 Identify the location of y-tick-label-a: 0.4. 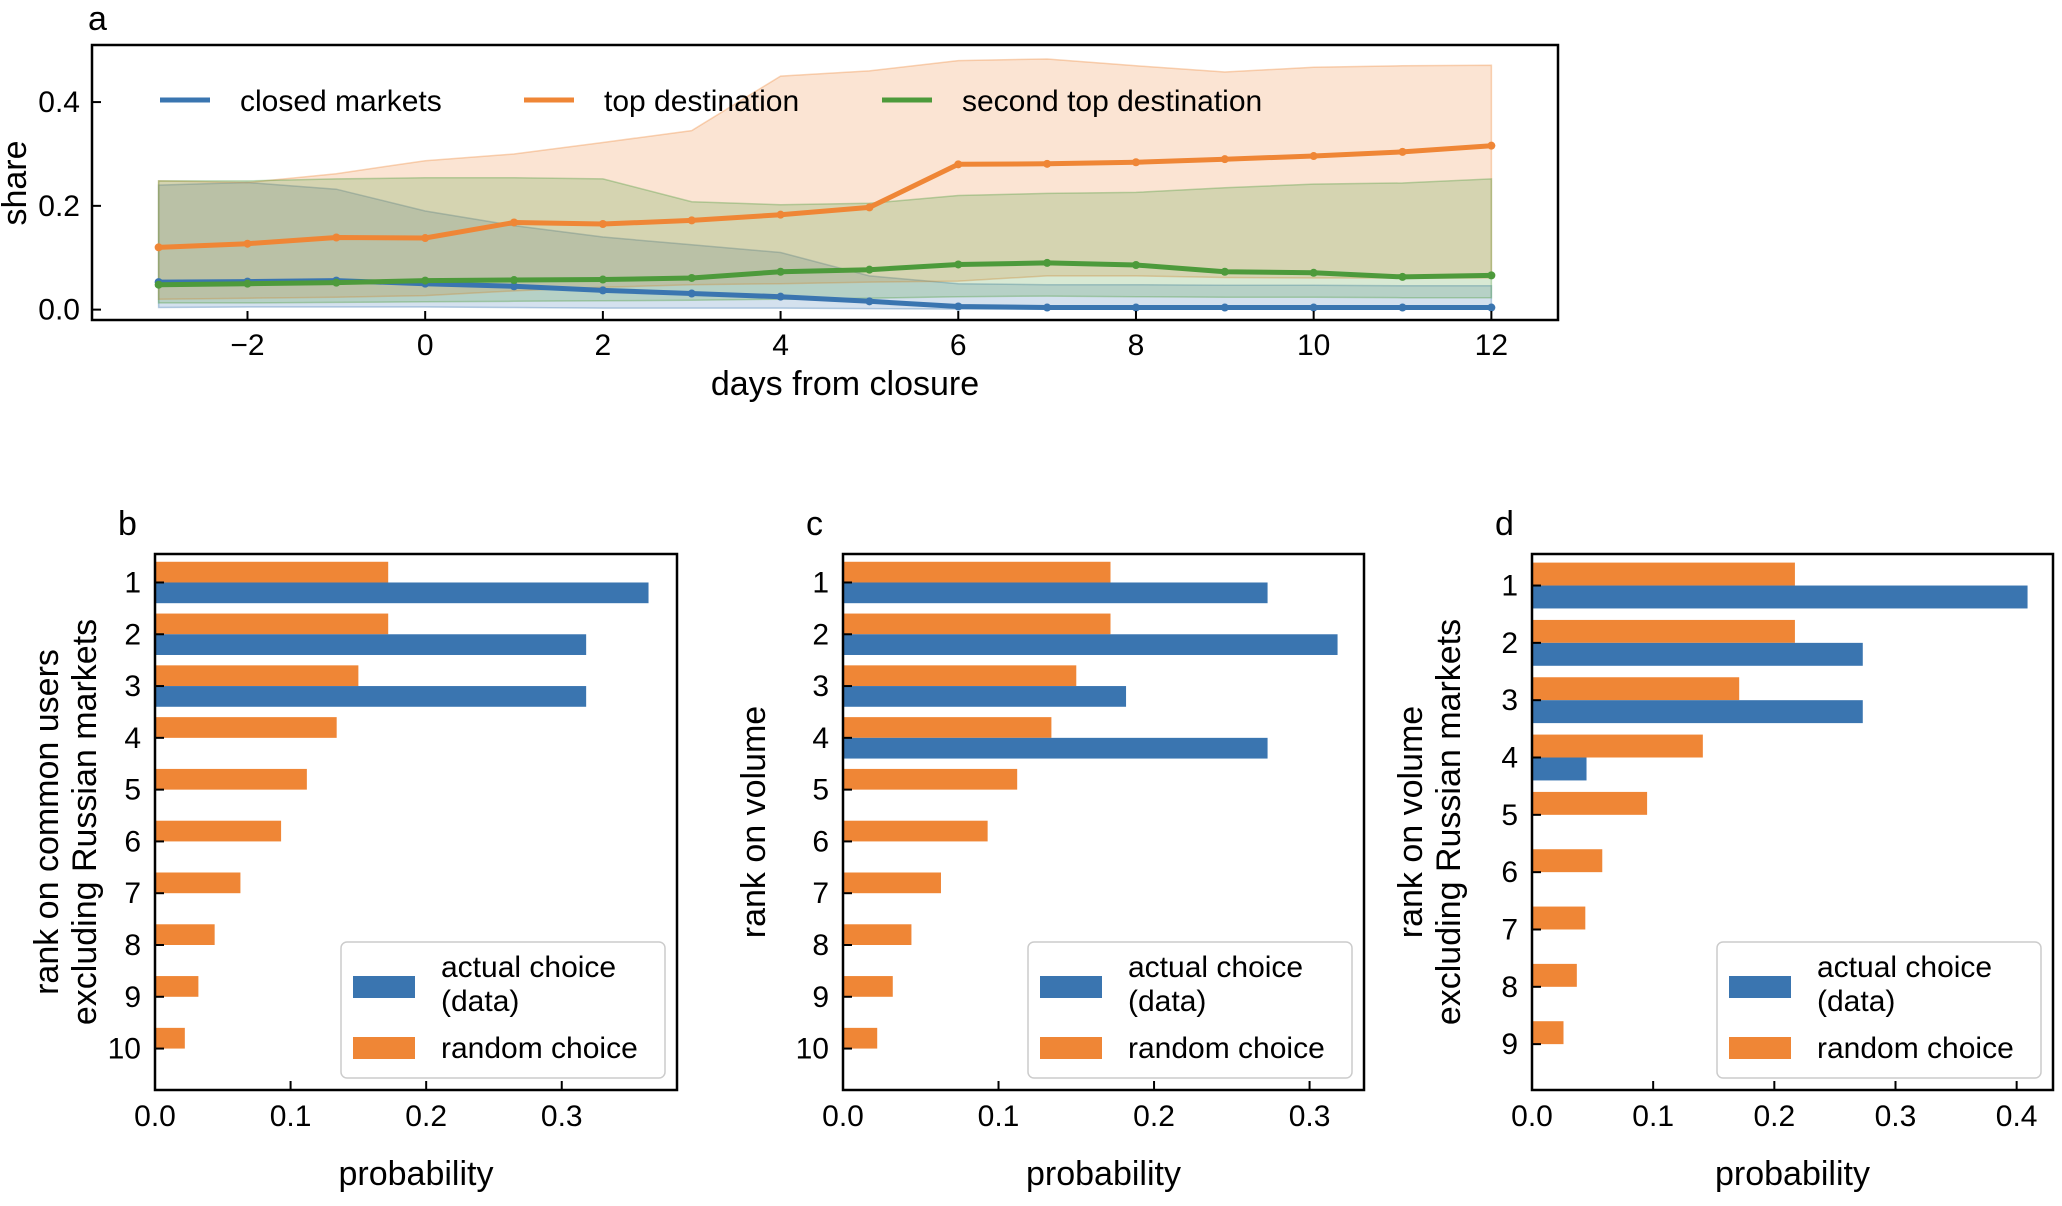
(59, 102).